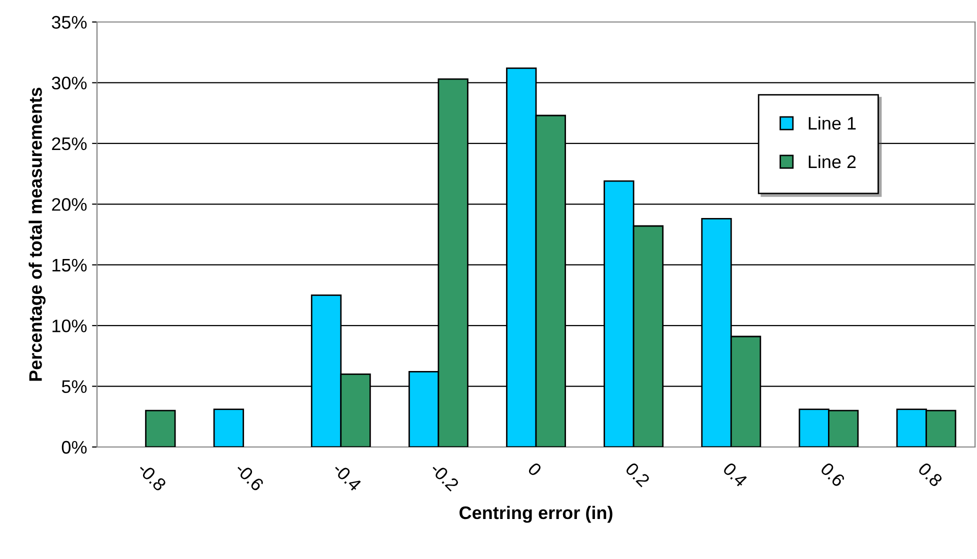  I want to click on x-tick-label: 0.4, so click(735, 475).